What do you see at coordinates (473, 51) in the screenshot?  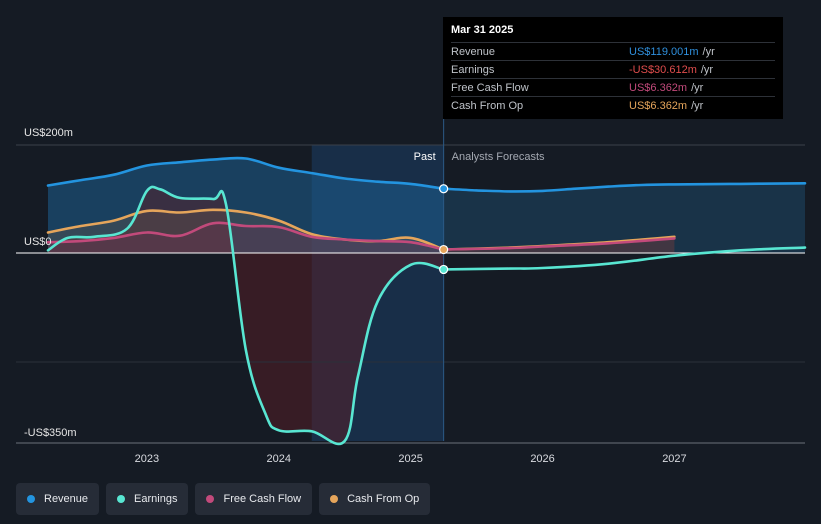 I see `tooltip-label: Revenue` at bounding box center [473, 51].